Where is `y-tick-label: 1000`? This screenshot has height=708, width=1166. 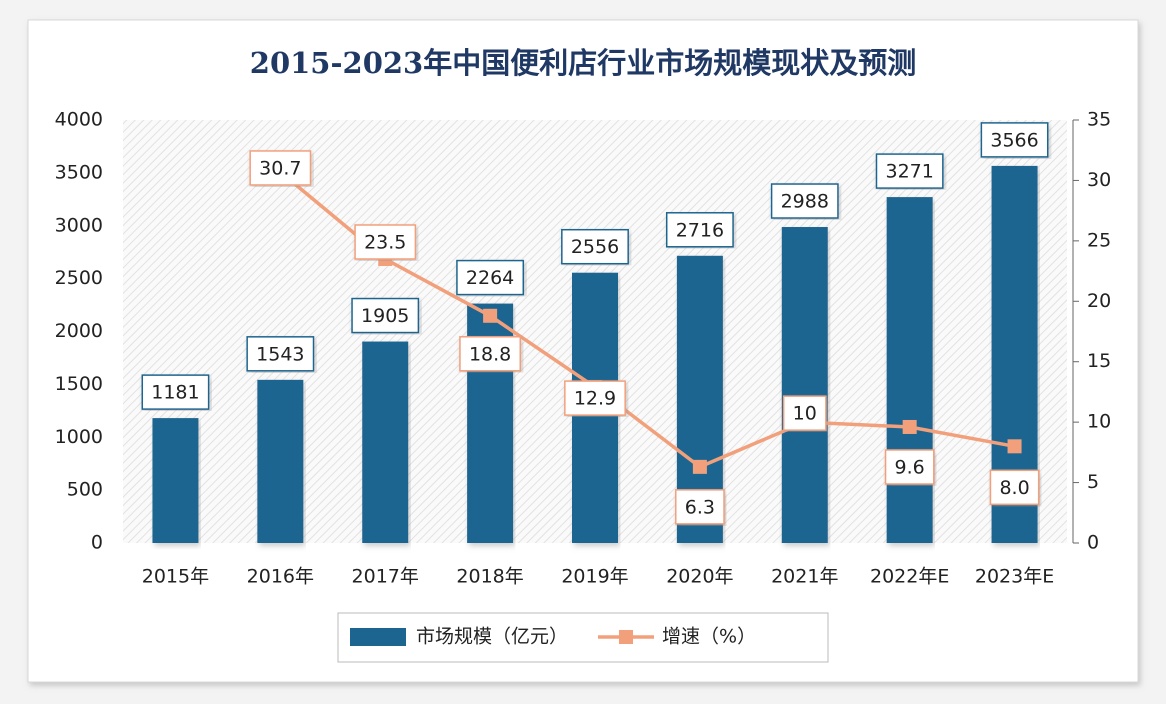 y-tick-label: 1000 is located at coordinates (79, 437).